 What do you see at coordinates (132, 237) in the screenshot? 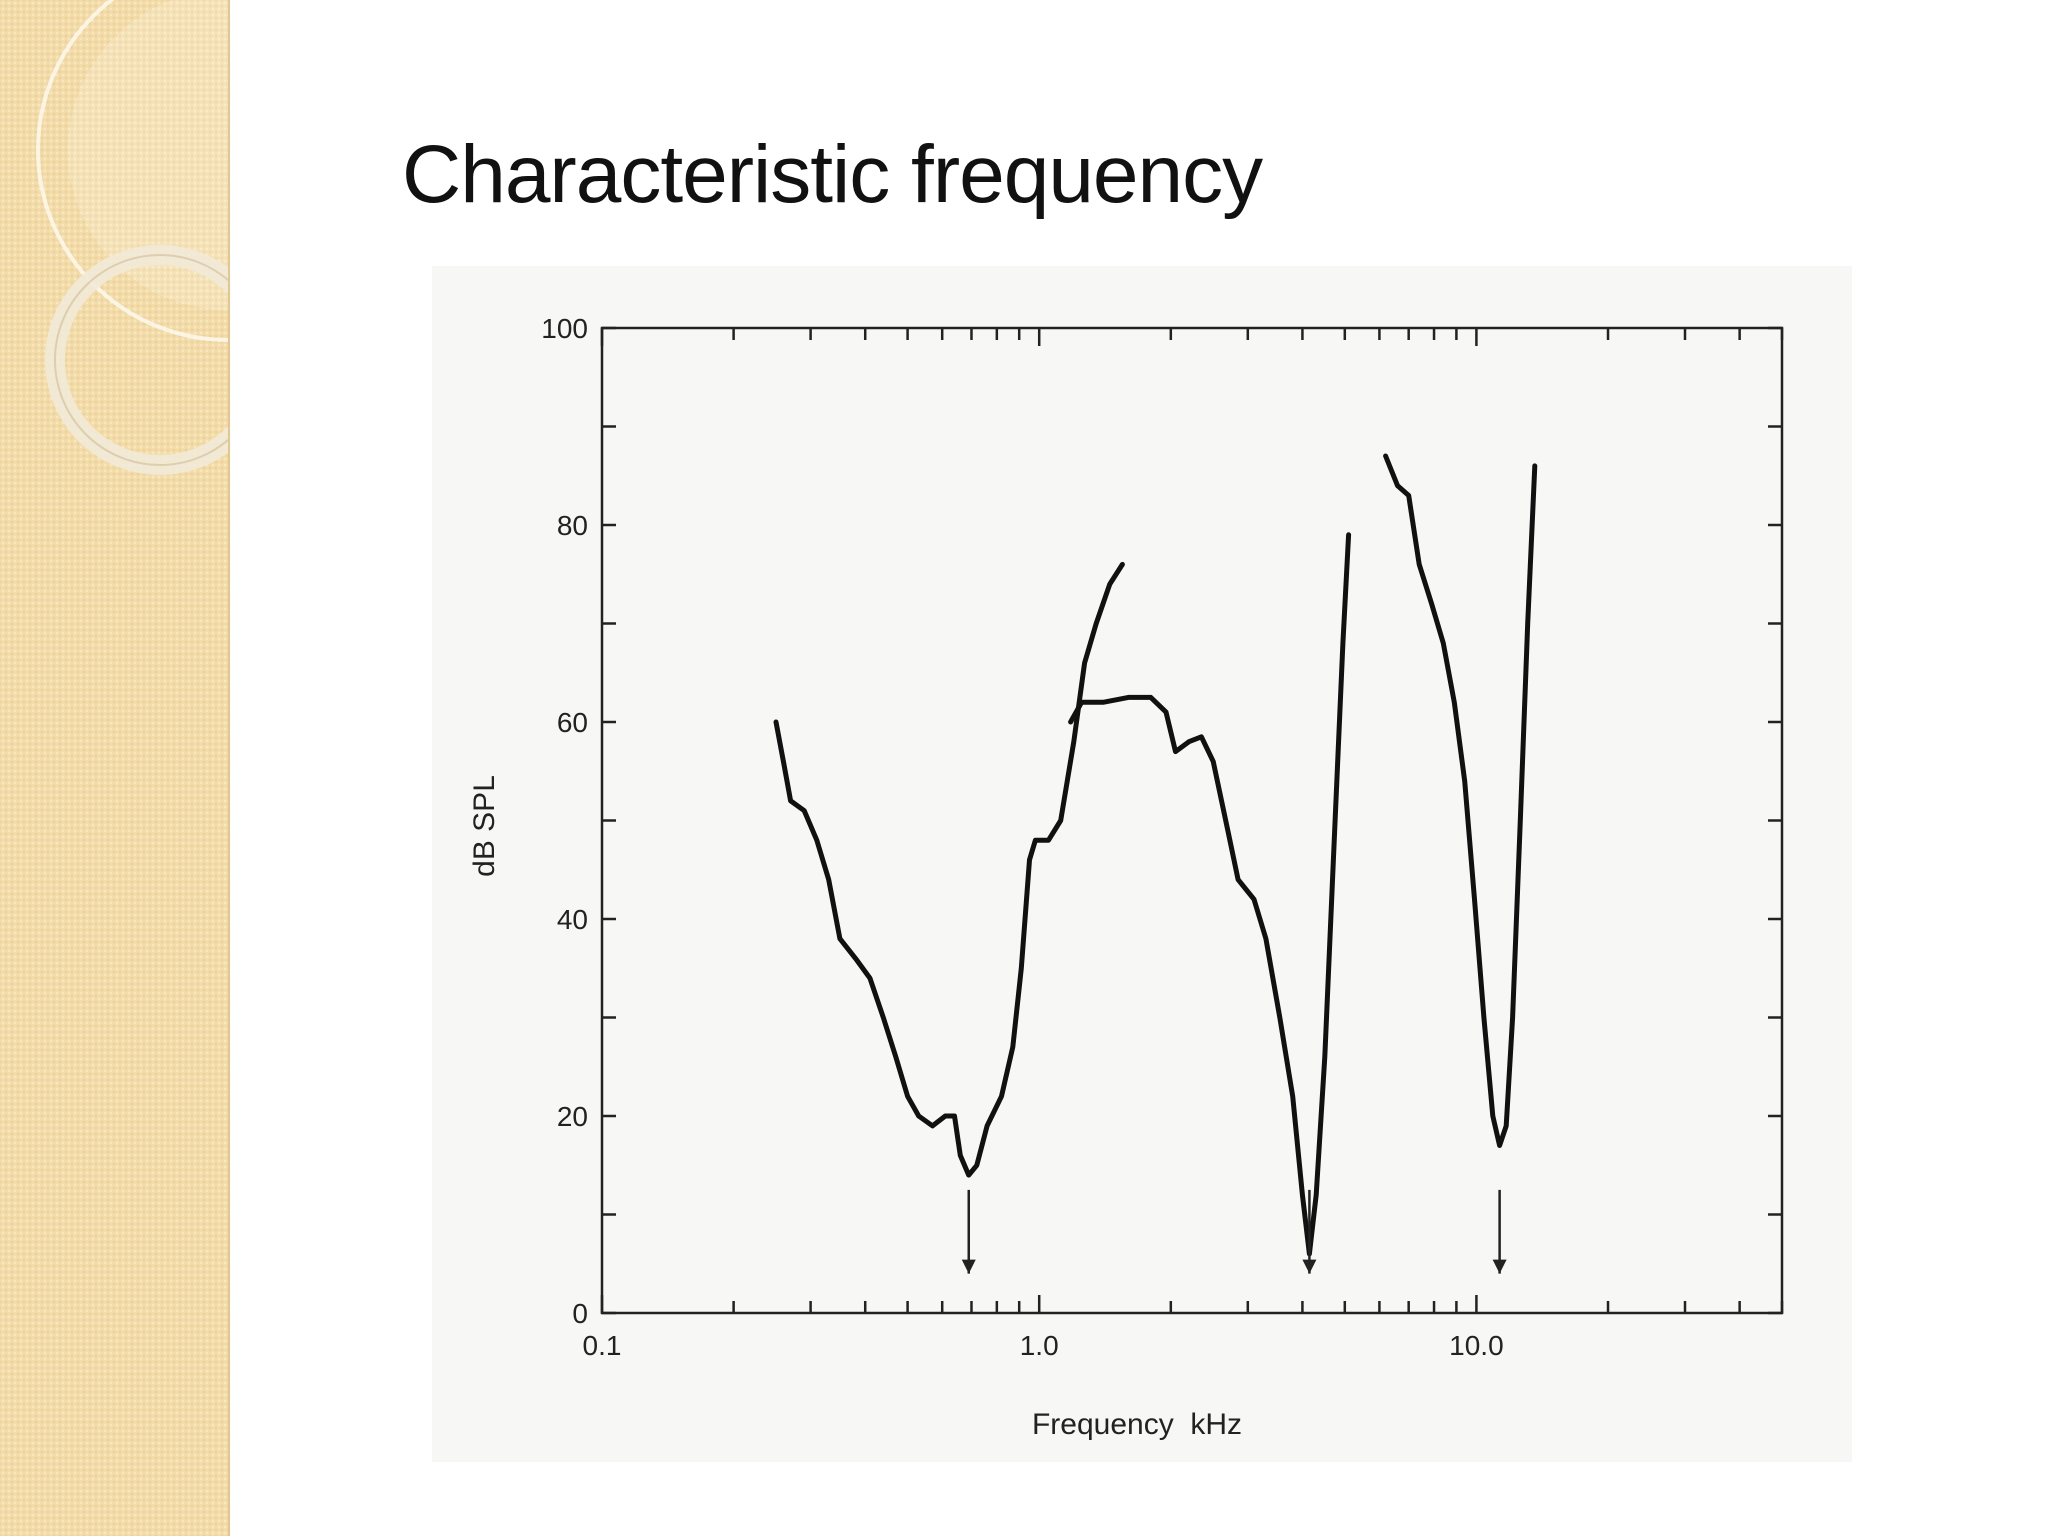
I see `decorative-rings-icon` at bounding box center [132, 237].